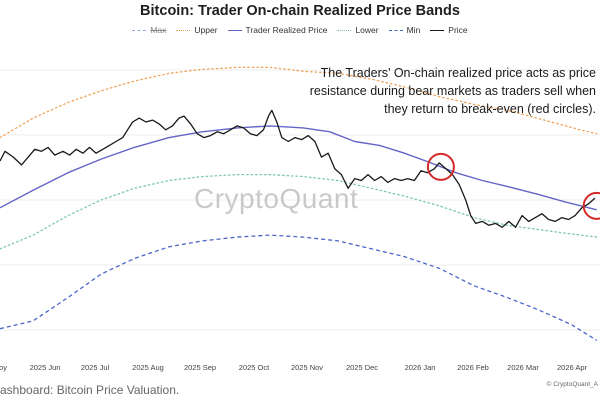  I want to click on legend-item-min: Min, so click(404, 30).